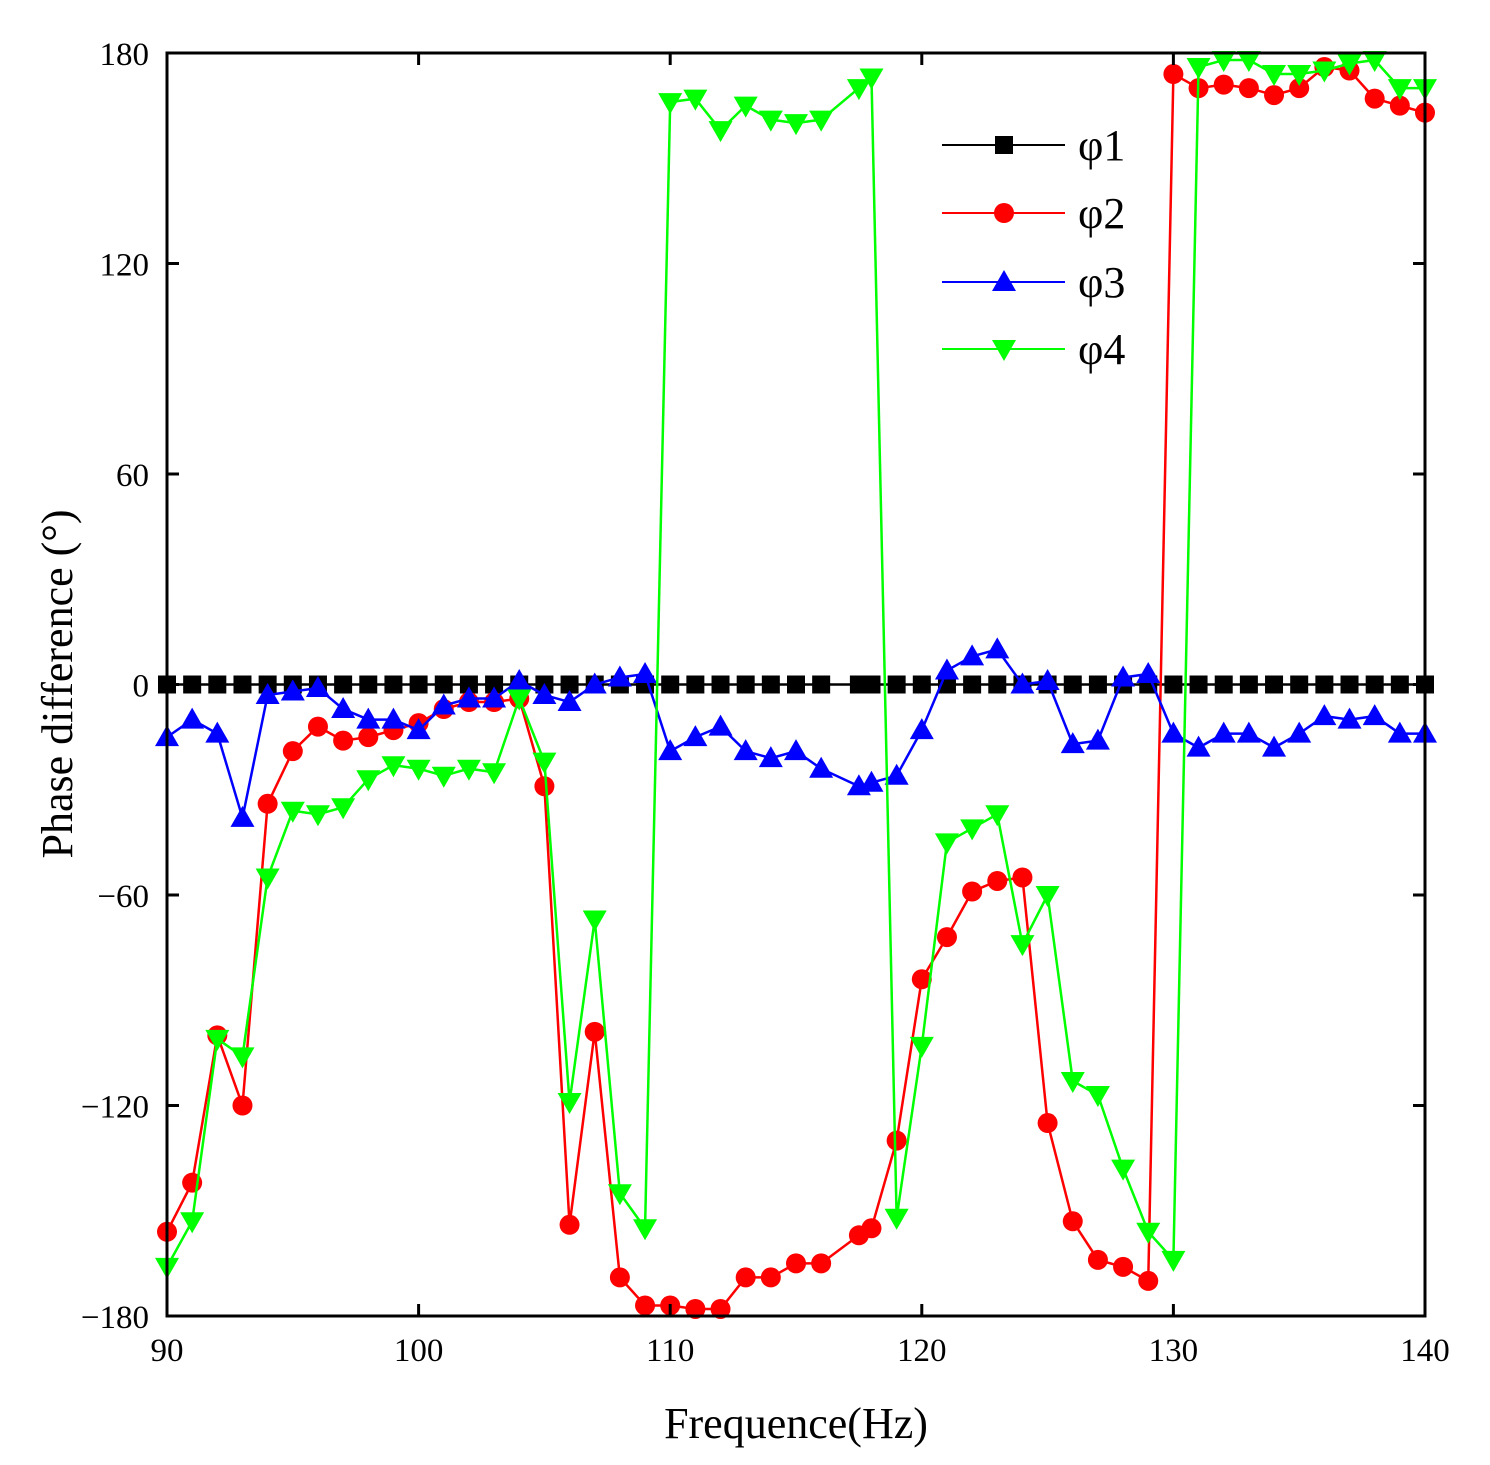 The image size is (1490, 1465). I want to click on legend-entry-phi3: φ3, so click(1033, 282).